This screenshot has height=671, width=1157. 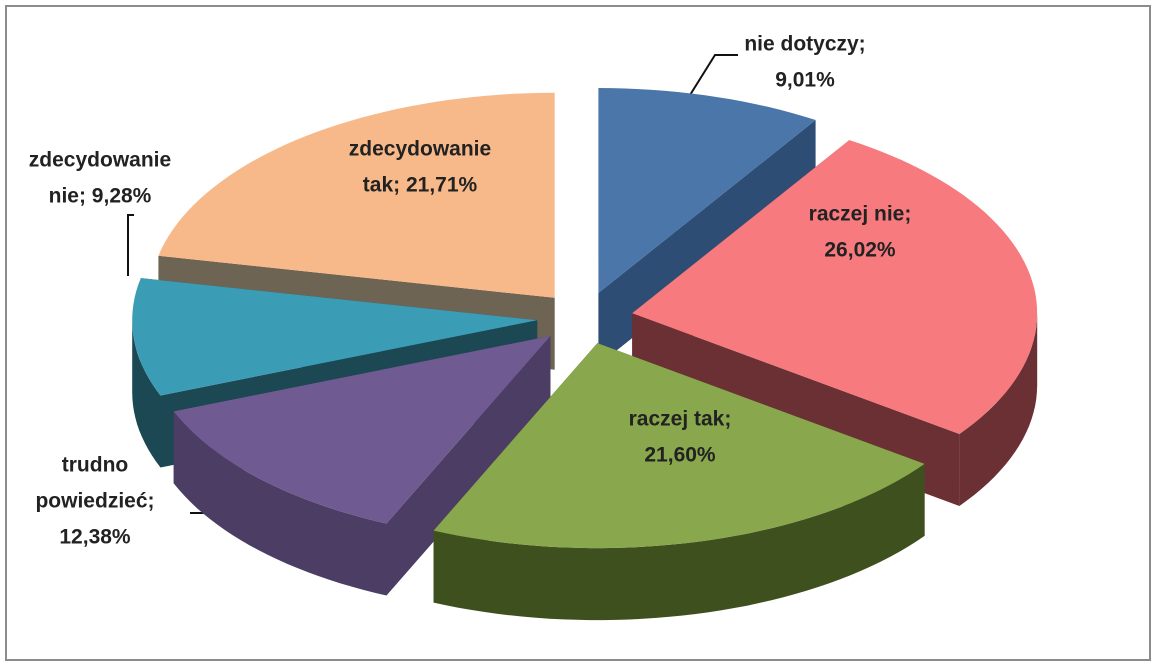 I want to click on data-label: nie; 9,28%, so click(x=100, y=196).